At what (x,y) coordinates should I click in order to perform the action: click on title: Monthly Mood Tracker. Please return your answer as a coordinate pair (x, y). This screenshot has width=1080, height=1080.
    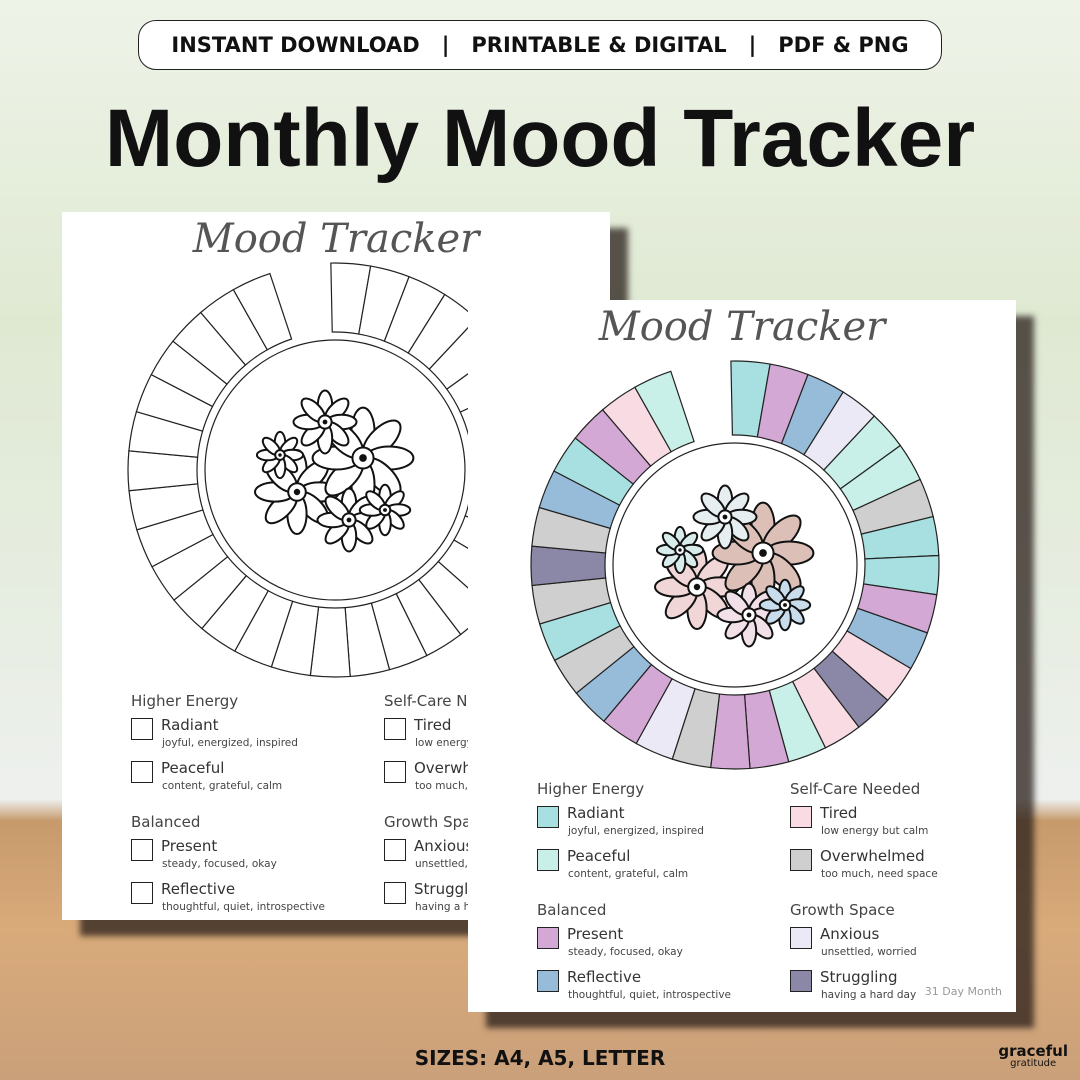
    Looking at the image, I should click on (540, 138).